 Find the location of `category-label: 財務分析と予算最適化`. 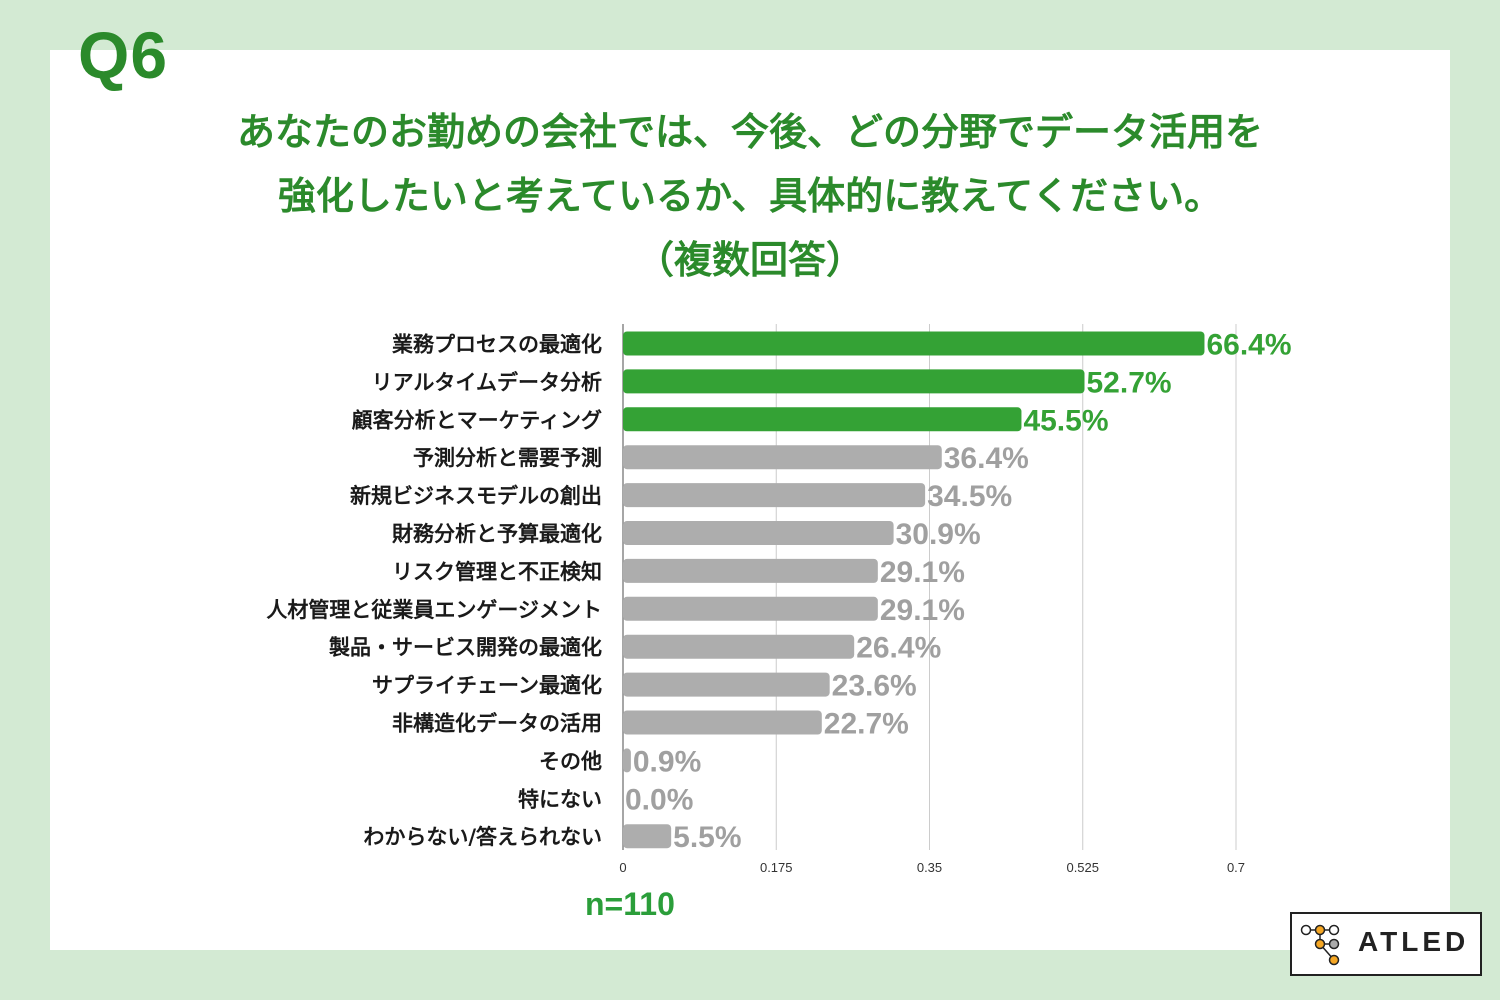

category-label: 財務分析と予算最適化 is located at coordinates (497, 534).